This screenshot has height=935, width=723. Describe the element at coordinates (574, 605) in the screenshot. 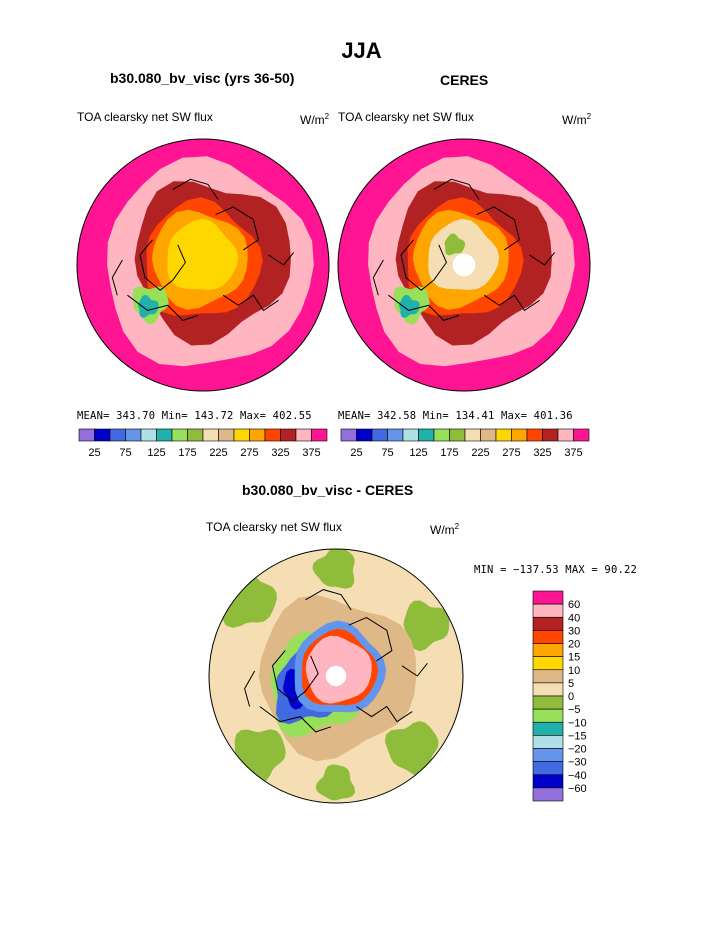

I see `cb-diff-tick-label-0: 60` at that location.